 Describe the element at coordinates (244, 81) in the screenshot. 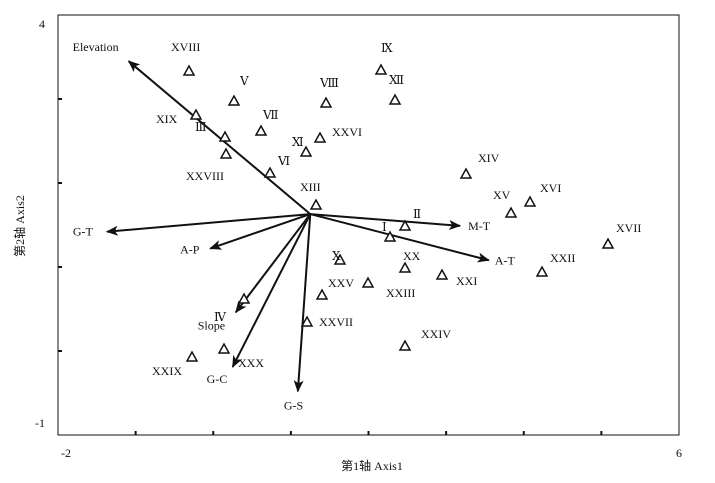

I see `data-point-label: Ⅴ` at that location.